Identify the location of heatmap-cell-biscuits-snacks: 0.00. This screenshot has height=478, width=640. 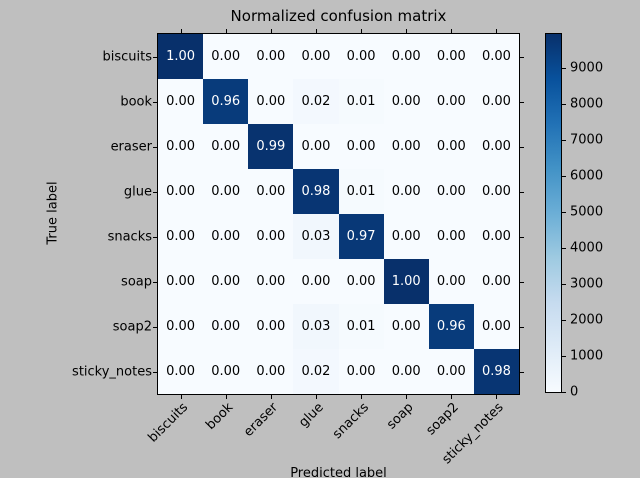
(361, 56).